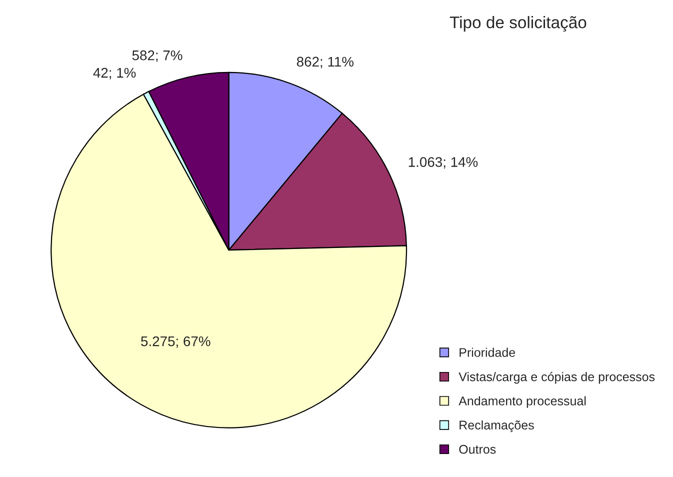 The height and width of the screenshot is (477, 673). I want to click on data-label: 582; 7%, so click(157, 56).